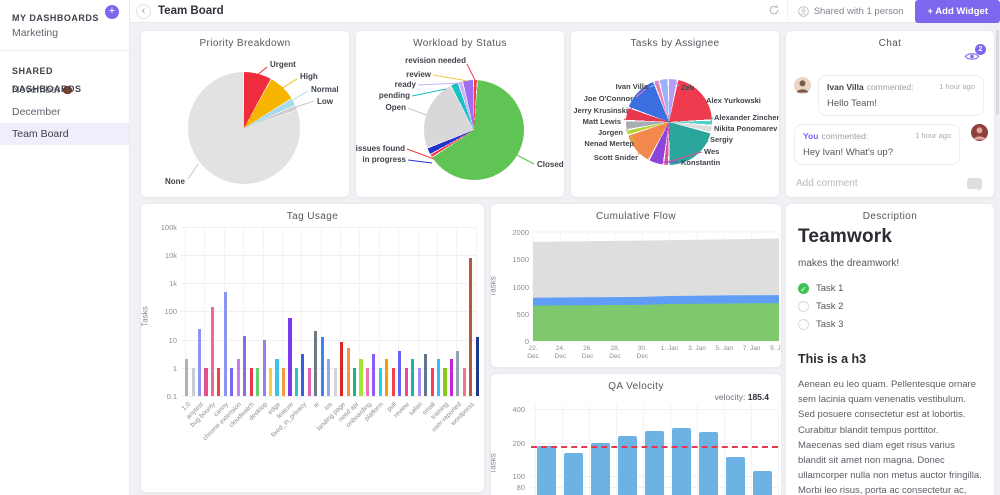  What do you see at coordinates (112, 12) in the screenshot?
I see `add-dashboard-button: +` at bounding box center [112, 12].